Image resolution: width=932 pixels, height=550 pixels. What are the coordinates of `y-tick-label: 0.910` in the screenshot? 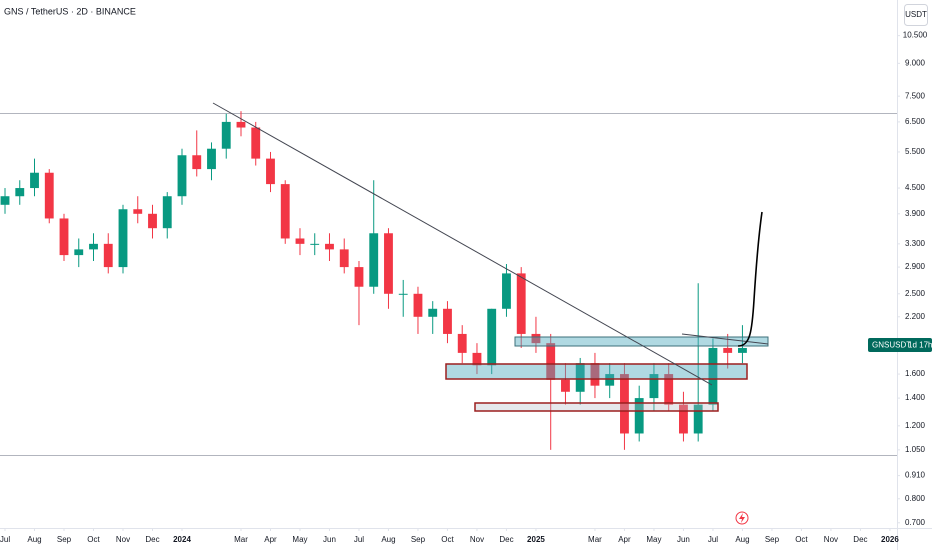 It's located at (915, 475).